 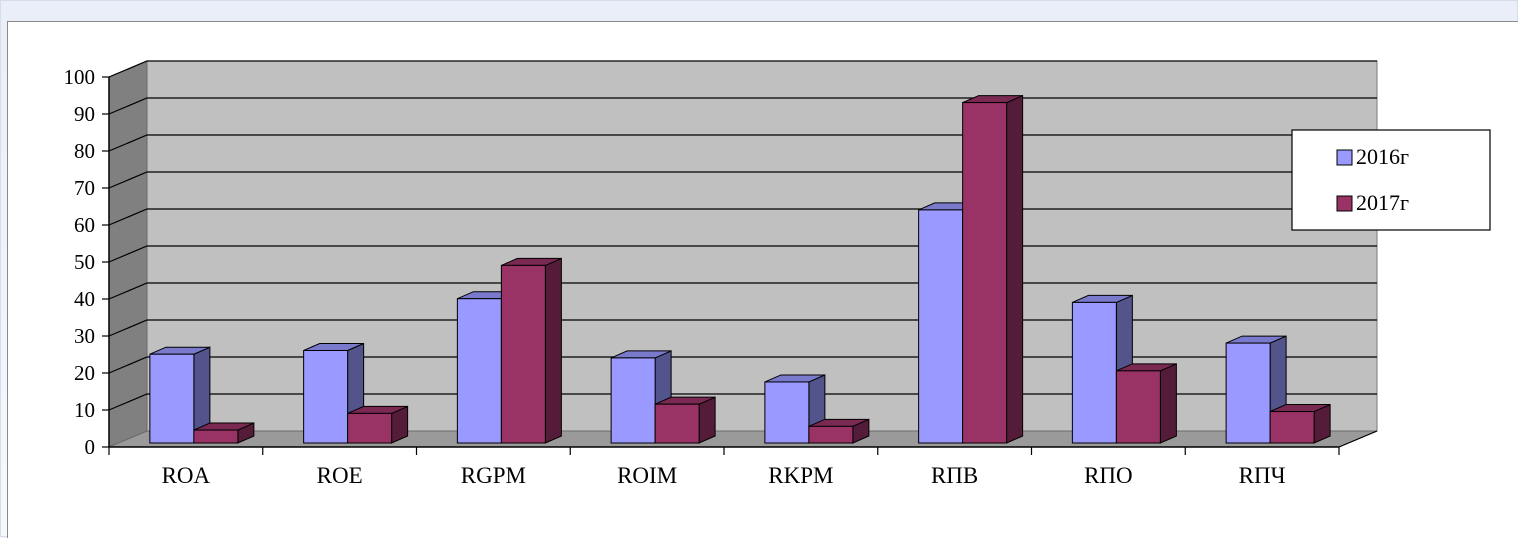 I want to click on y-tick-label: 10, so click(x=84, y=410).